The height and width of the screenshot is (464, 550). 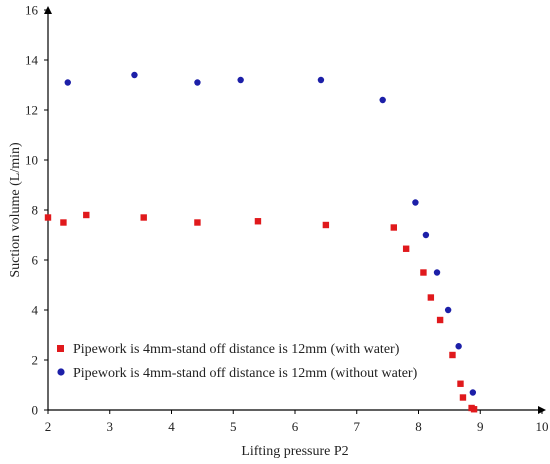 I want to click on y-tick-label: 4, so click(x=35, y=310).